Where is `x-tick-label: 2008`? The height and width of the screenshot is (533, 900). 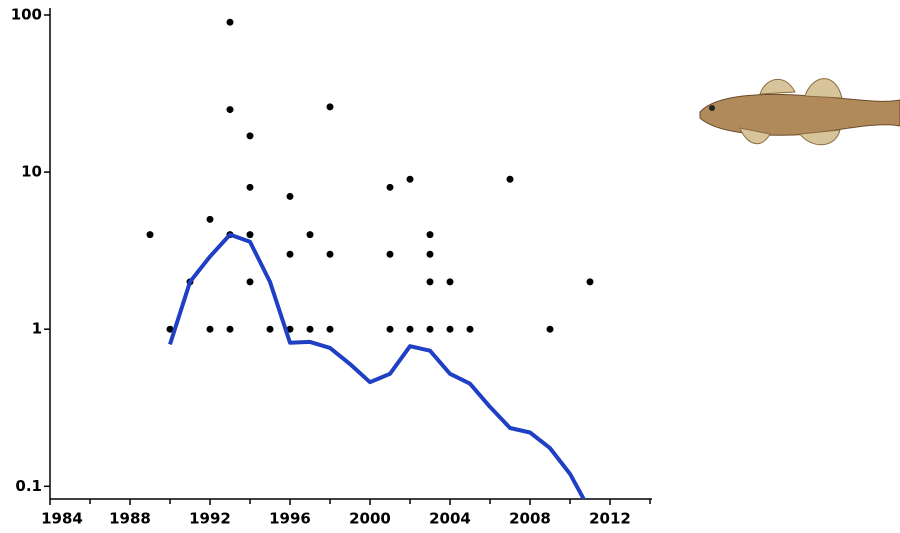
x-tick-label: 2008 is located at coordinates (530, 519).